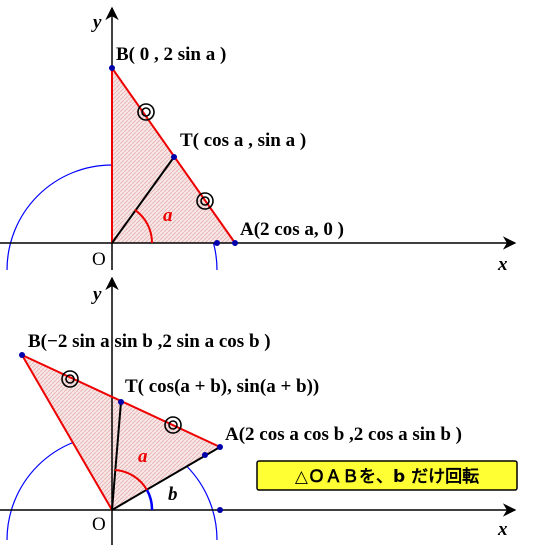  What do you see at coordinates (168, 215) in the screenshot?
I see `angle-label: a` at bounding box center [168, 215].